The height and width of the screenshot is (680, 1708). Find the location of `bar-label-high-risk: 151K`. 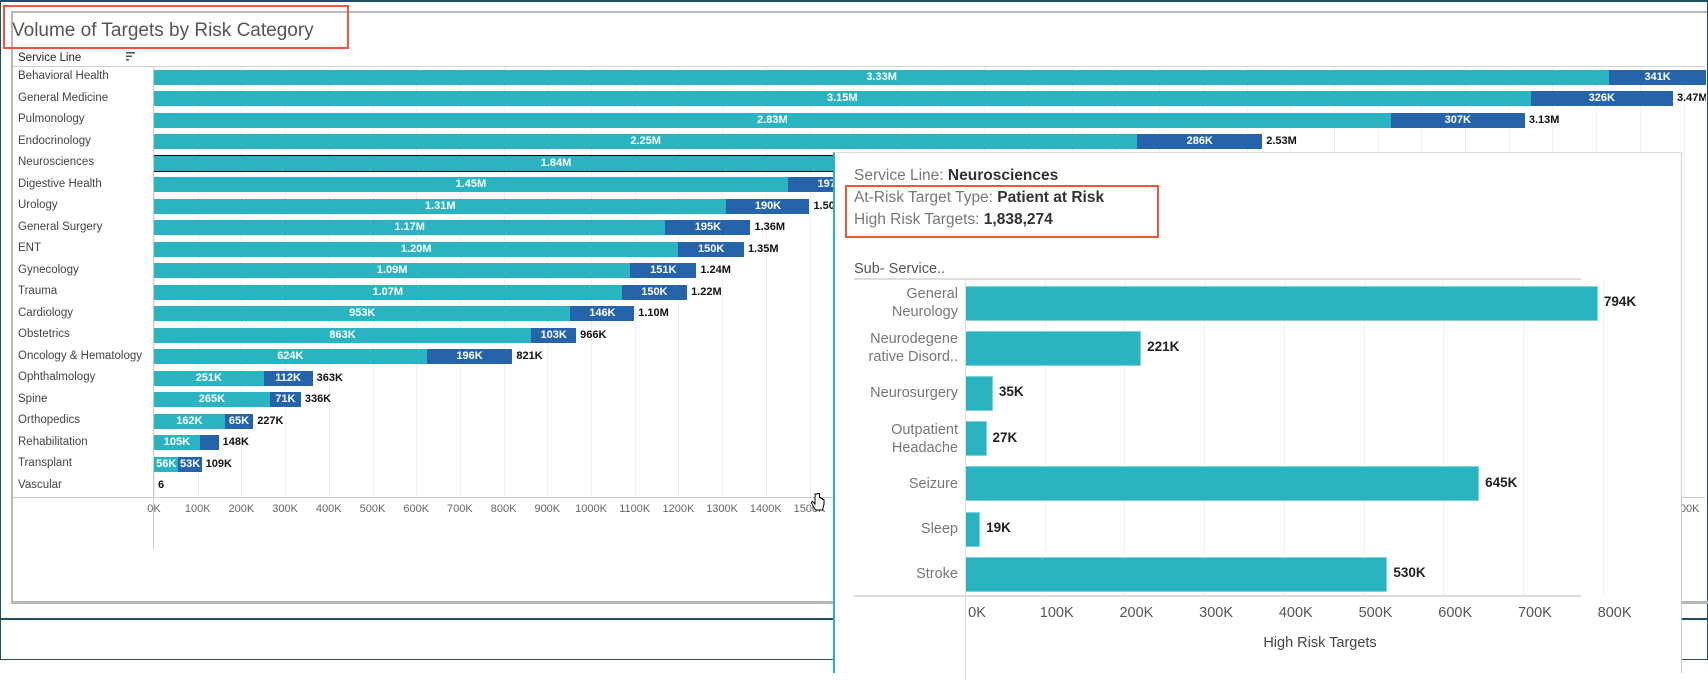

bar-label-high-risk: 151K is located at coordinates (663, 270).